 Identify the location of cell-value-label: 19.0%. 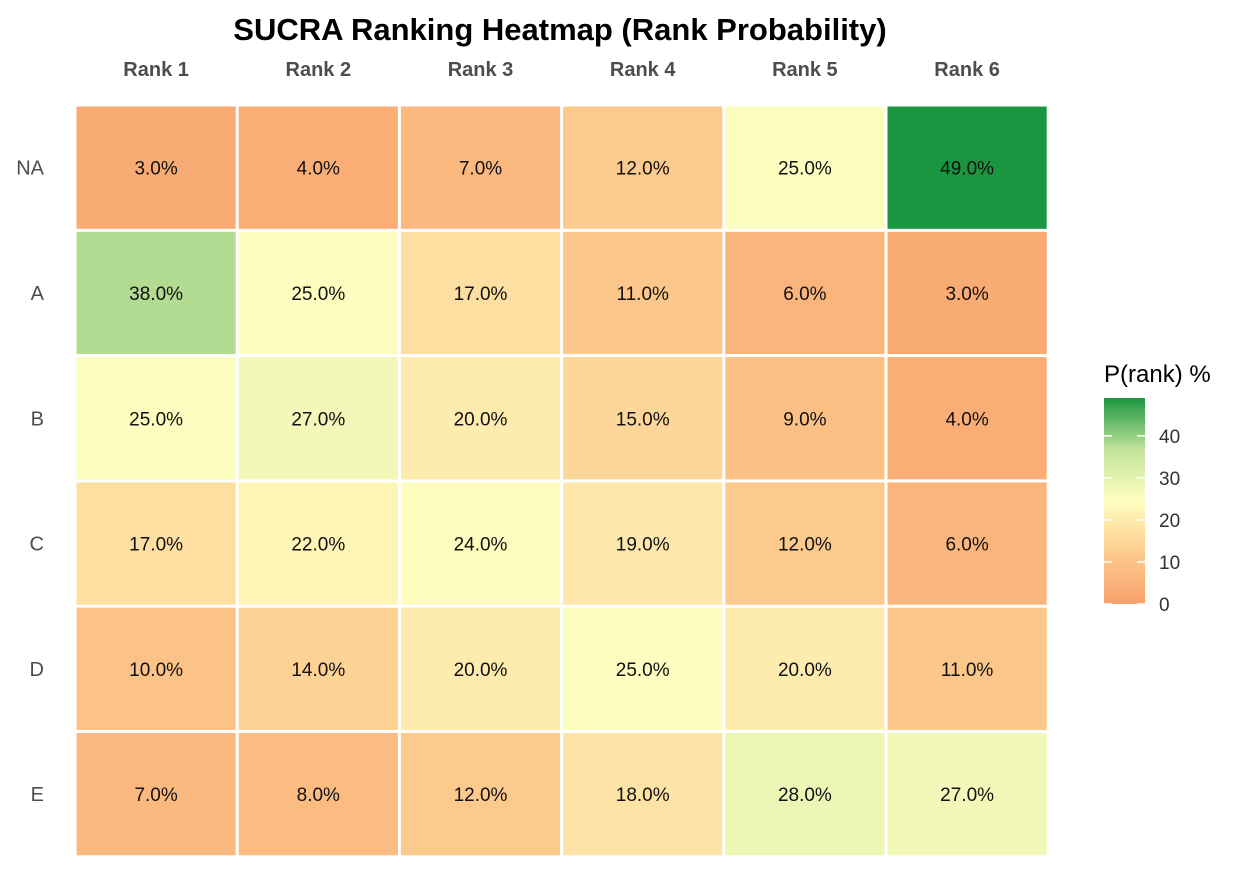
(643, 545).